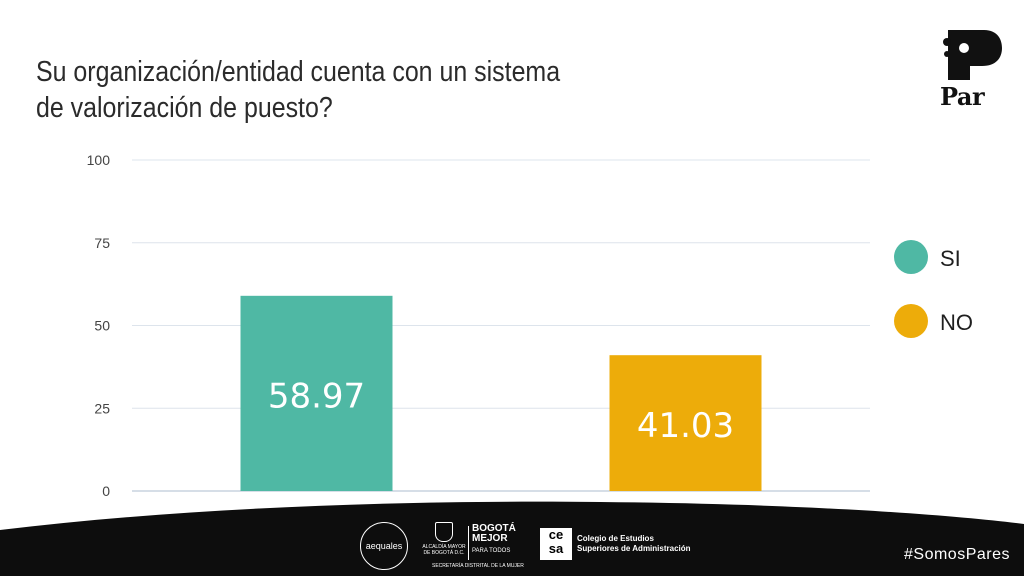 The image size is (1024, 576). What do you see at coordinates (615, 538) in the screenshot?
I see `cesa-line-1: Colegio de Estudios` at bounding box center [615, 538].